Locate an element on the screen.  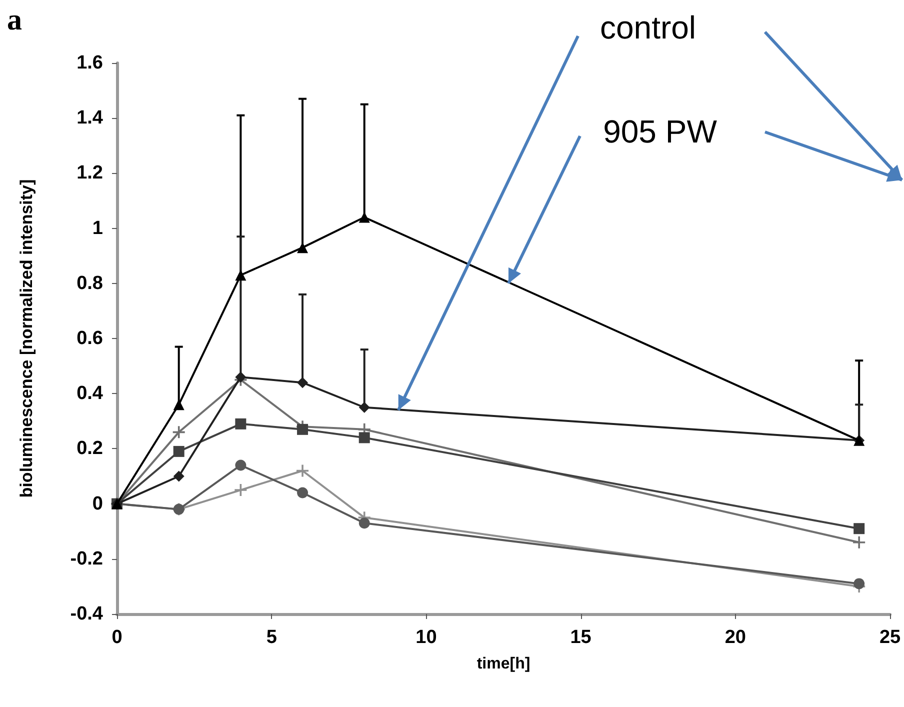
y-tick-label: -0.2 is located at coordinates (86, 559).